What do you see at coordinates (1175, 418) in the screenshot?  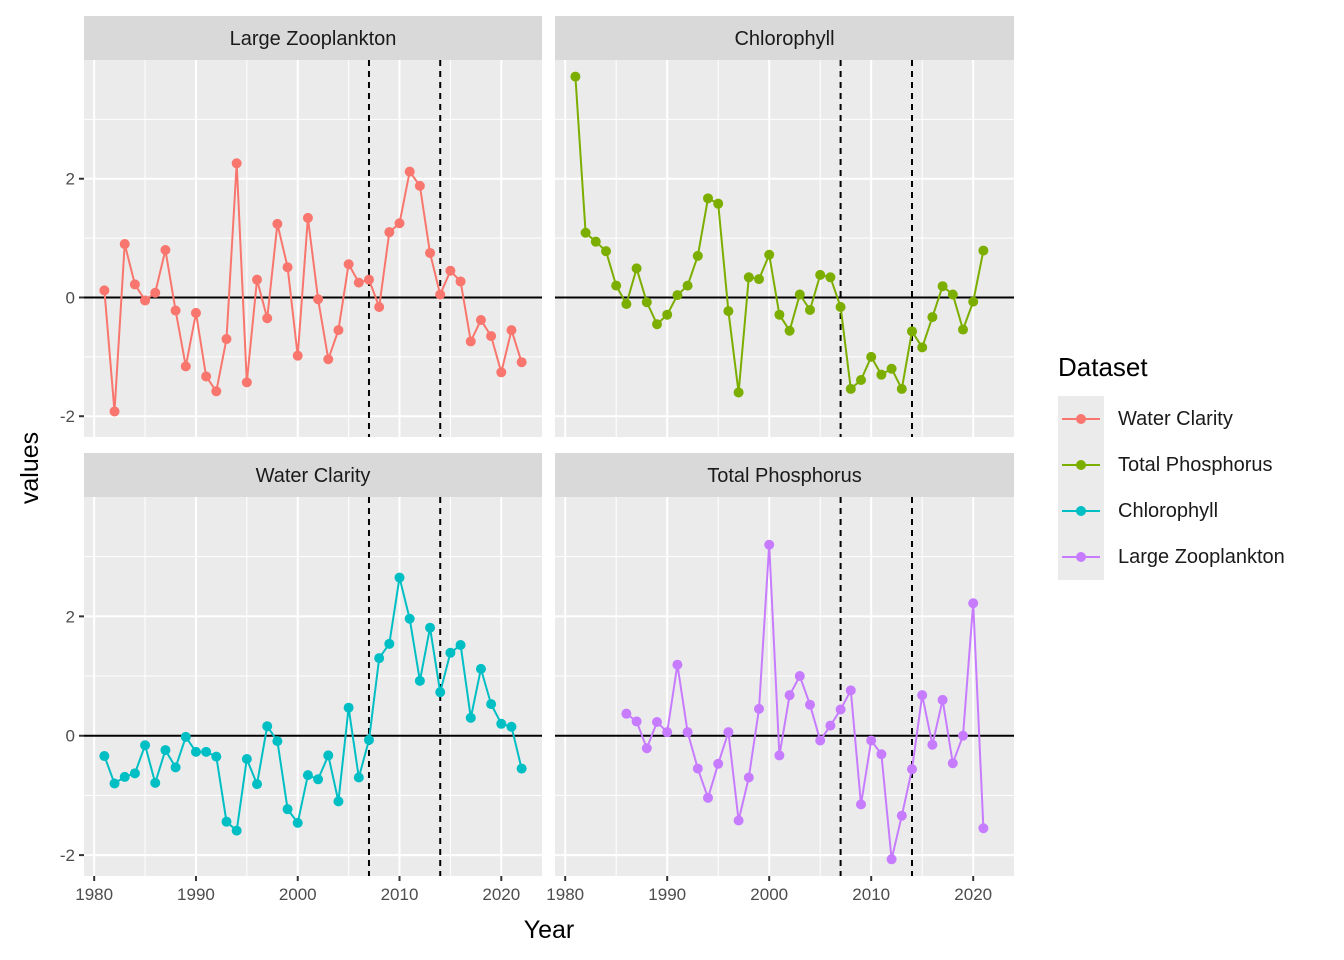 I see `legend-label: Water Clarity` at bounding box center [1175, 418].